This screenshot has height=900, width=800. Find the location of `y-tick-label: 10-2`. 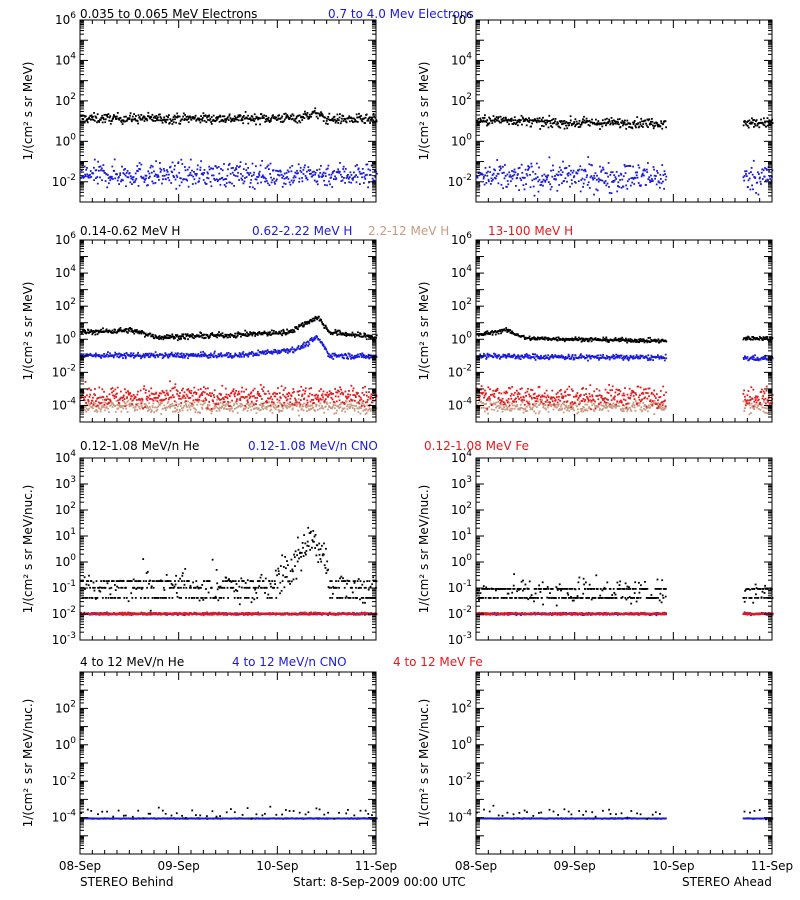

y-tick-label: 10-2 is located at coordinates (64, 371).